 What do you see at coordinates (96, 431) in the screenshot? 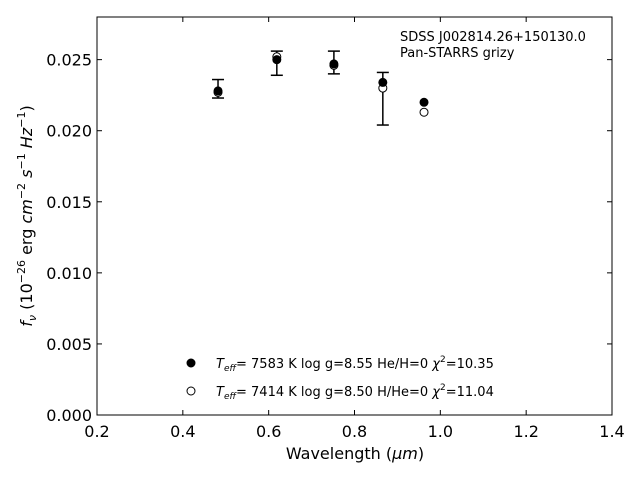
I see `x-tick-label: 0.2` at bounding box center [96, 431].